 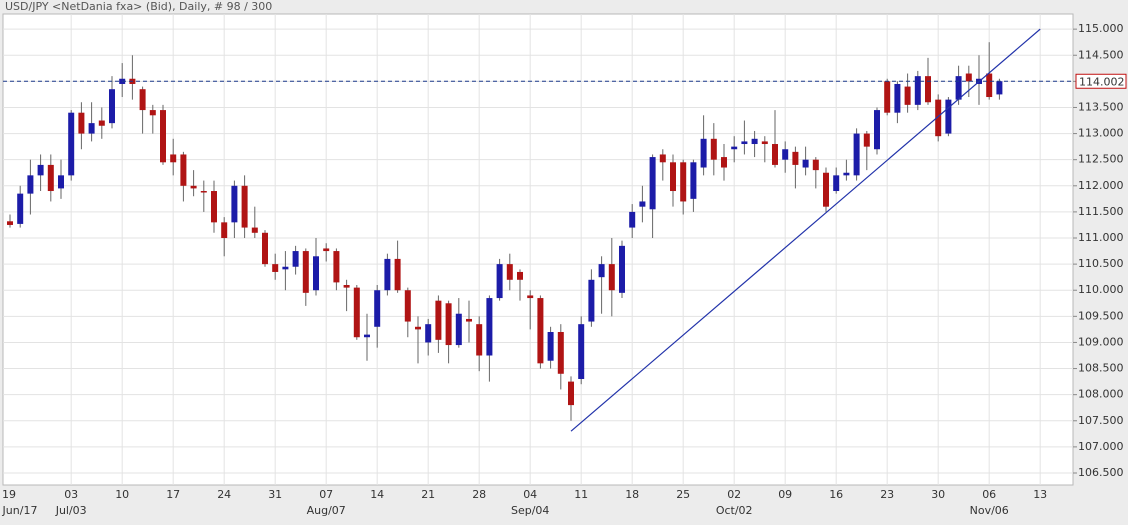 What do you see at coordinates (224, 494) in the screenshot?
I see `x-tick-label: 24` at bounding box center [224, 494].